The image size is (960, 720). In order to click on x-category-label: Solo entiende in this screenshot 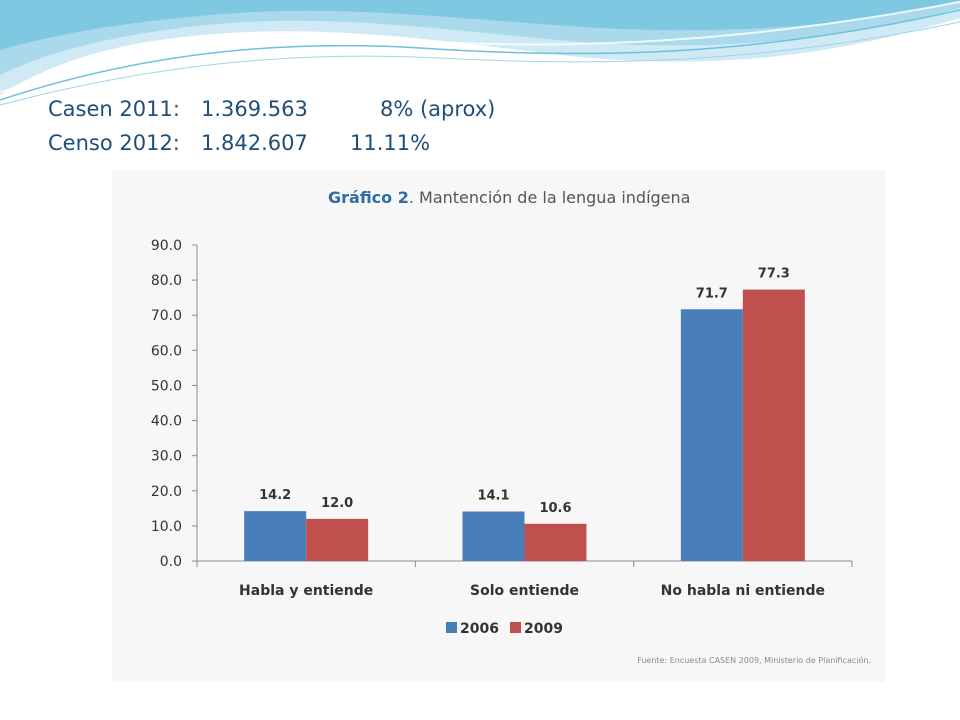, I will do `click(524, 591)`.